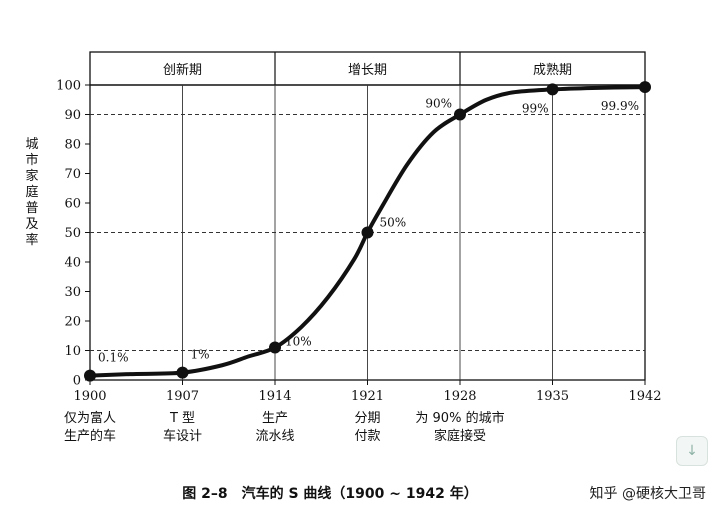 Image resolution: width=720 pixels, height=527 pixels. I want to click on data-label: 99%, so click(535, 108).